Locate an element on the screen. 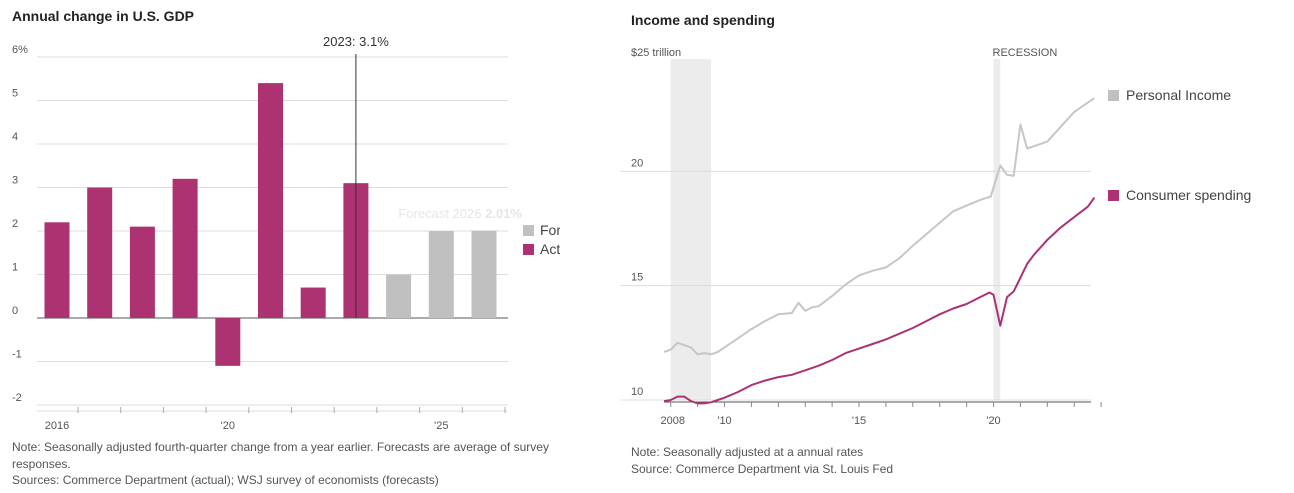  gdp-x-tick-label: '20 is located at coordinates (228, 426).